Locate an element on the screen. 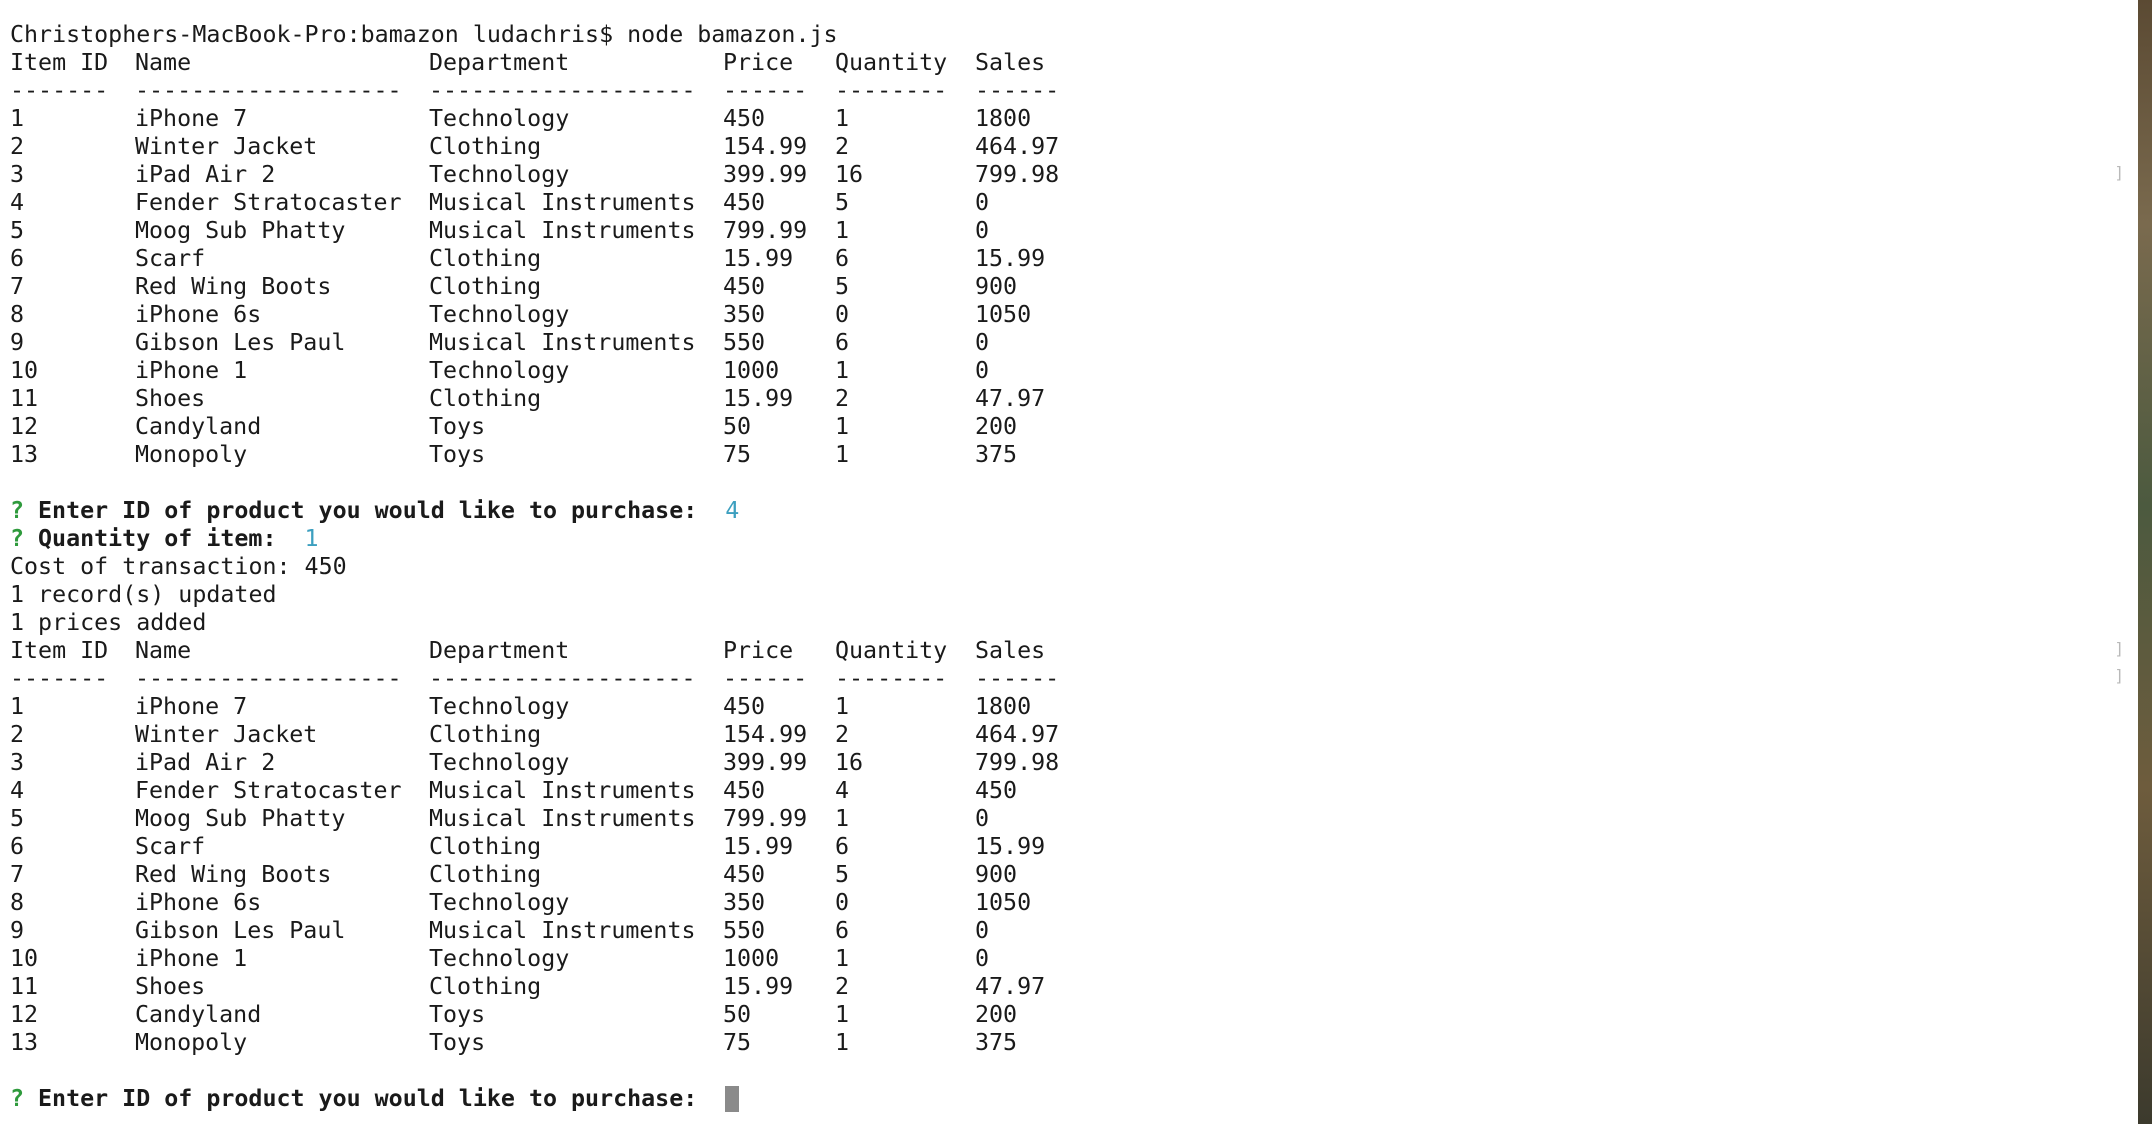 The image size is (2152, 1124). cell-item-id: 5 is located at coordinates (17, 818).